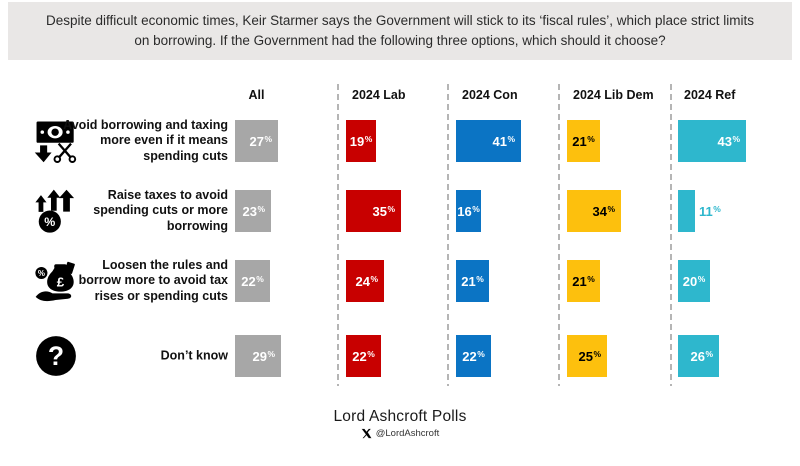 This screenshot has height=466, width=800. I want to click on bar-value-label: 20%, so click(694, 281).